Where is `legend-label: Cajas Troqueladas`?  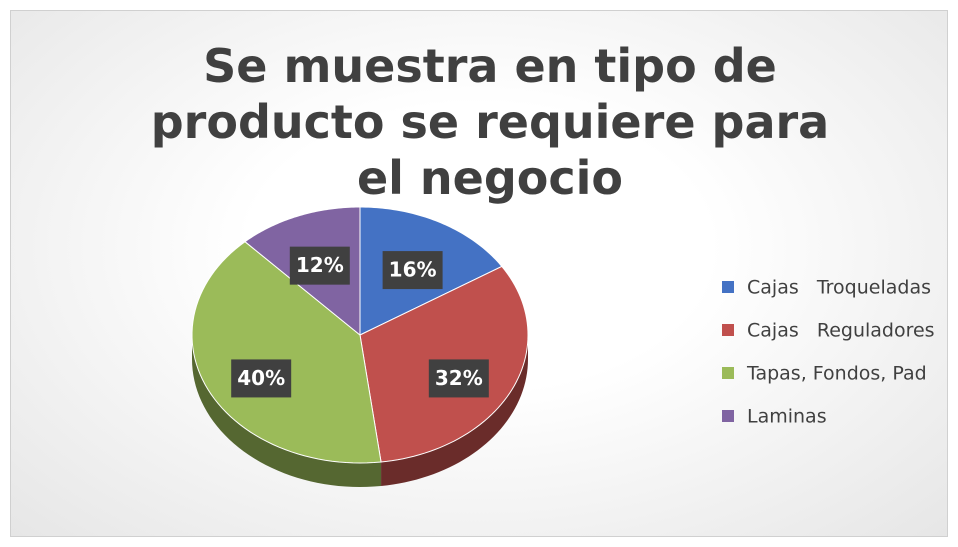 legend-label: Cajas Troqueladas is located at coordinates (839, 288).